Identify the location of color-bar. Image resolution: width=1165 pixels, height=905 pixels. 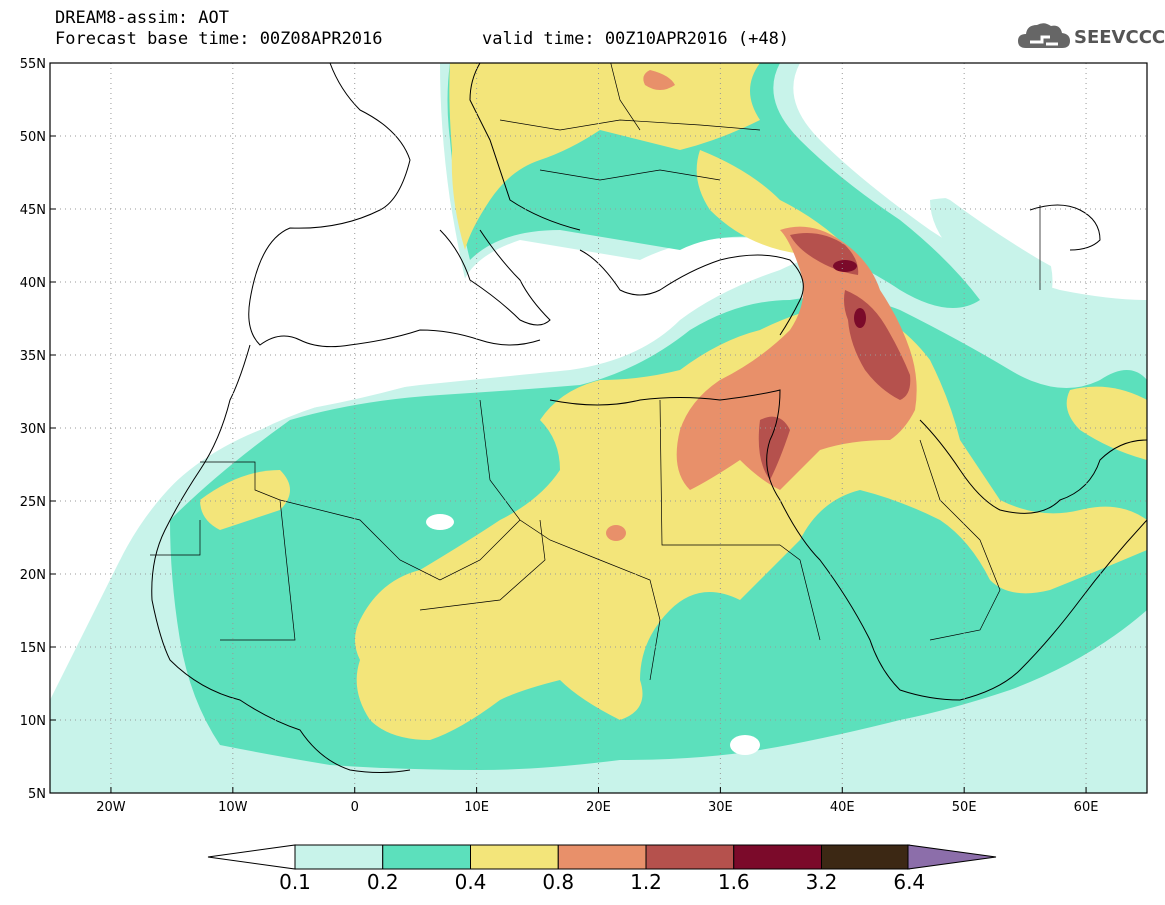
(602, 857).